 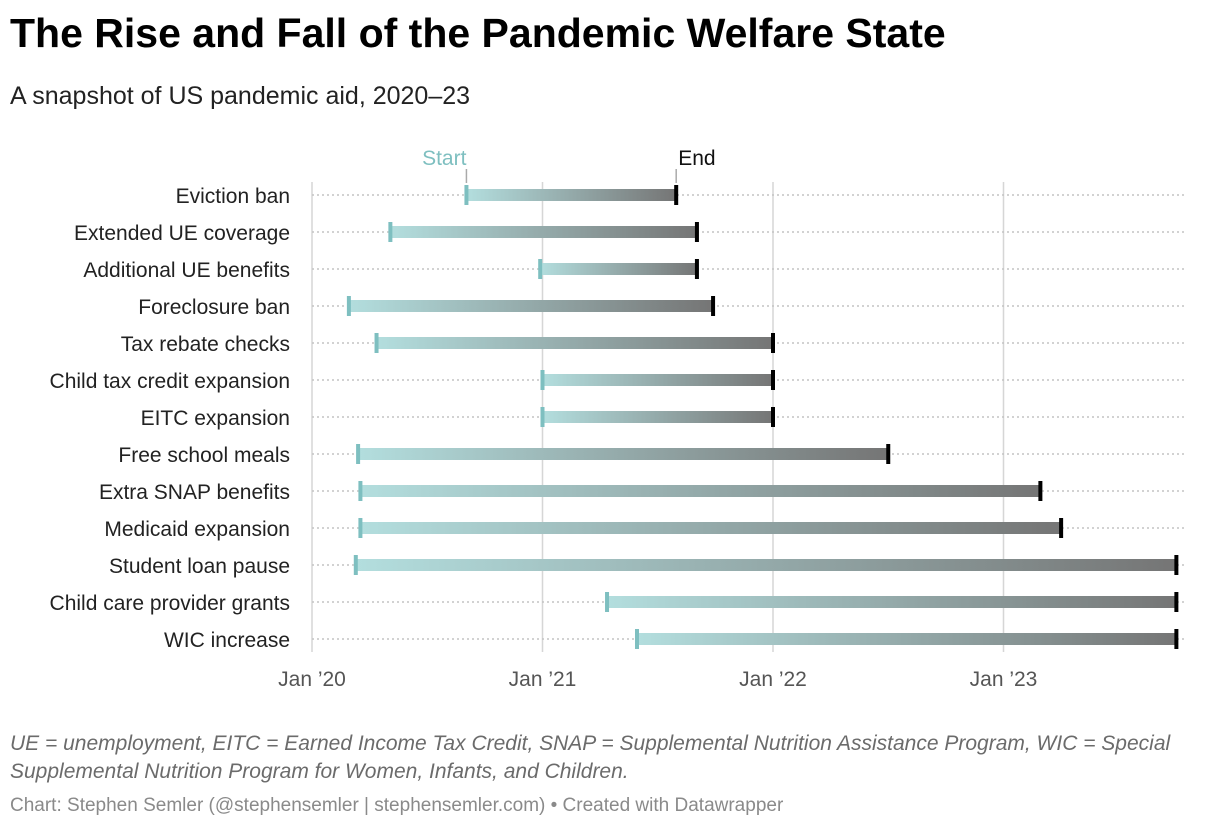 What do you see at coordinates (186, 270) in the screenshot?
I see `row-label: Additional UE benefits` at bounding box center [186, 270].